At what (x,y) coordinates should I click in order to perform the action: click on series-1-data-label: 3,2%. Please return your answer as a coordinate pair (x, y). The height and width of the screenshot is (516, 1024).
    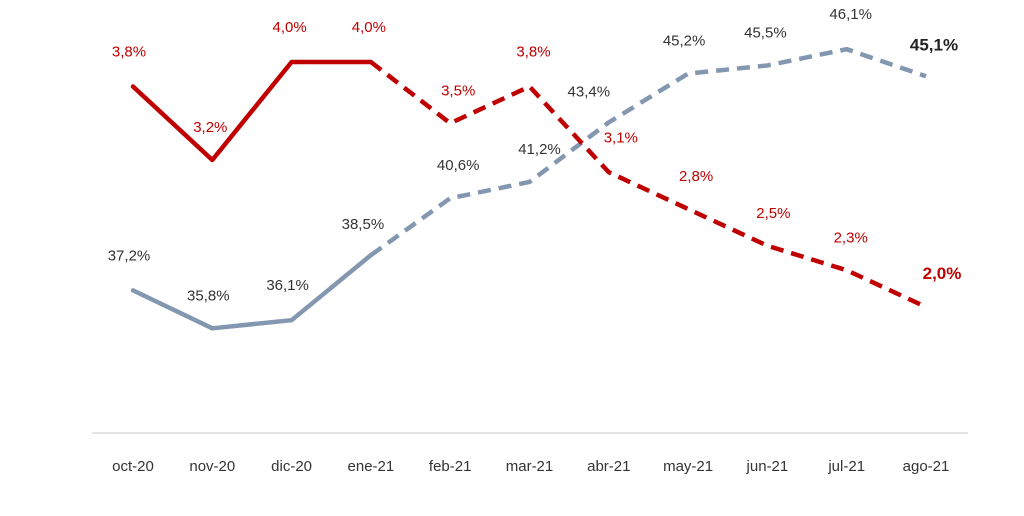
    Looking at the image, I should click on (210, 127).